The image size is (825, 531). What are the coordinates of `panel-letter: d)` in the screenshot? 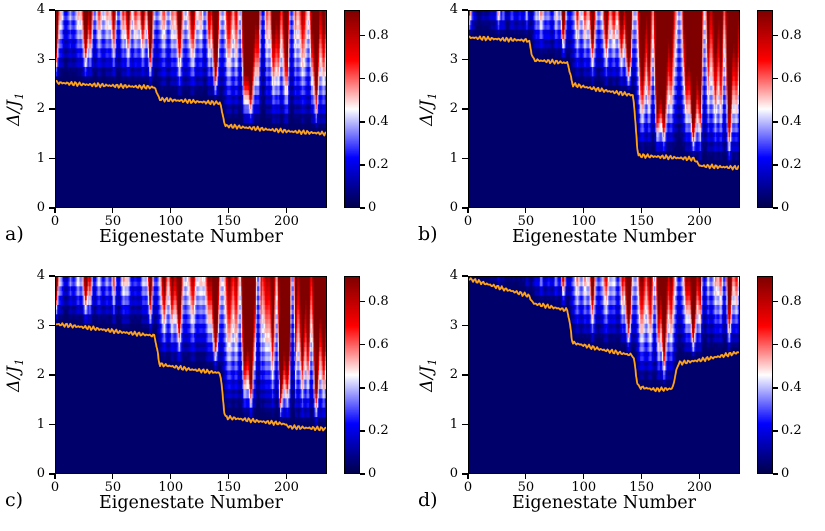 It's located at (428, 500).